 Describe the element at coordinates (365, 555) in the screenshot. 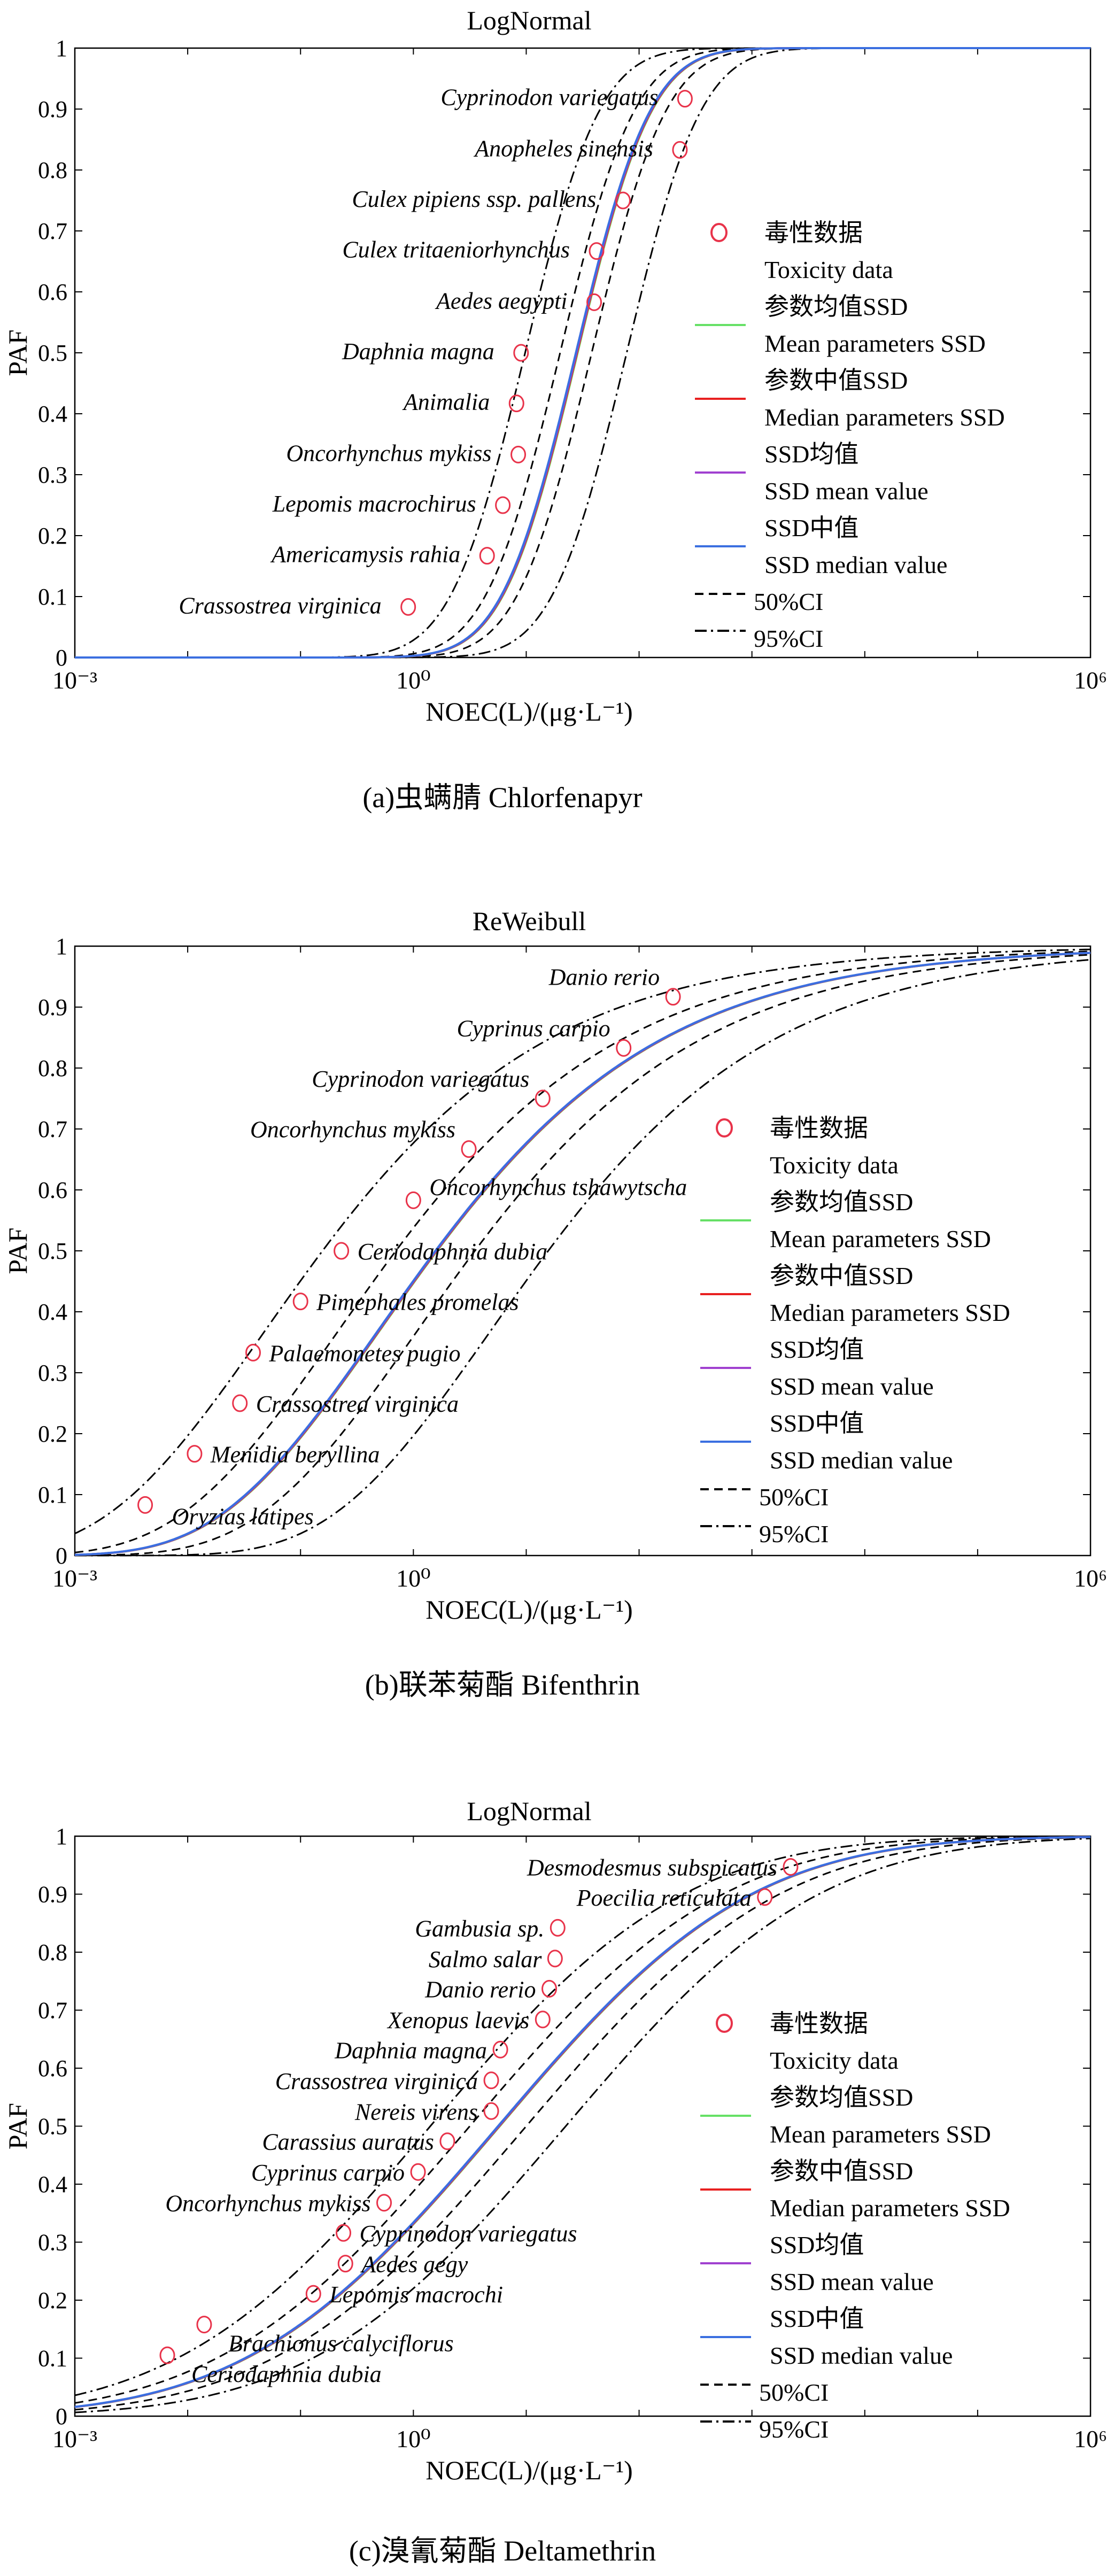

I see `species-label: Americamysis rahia` at that location.